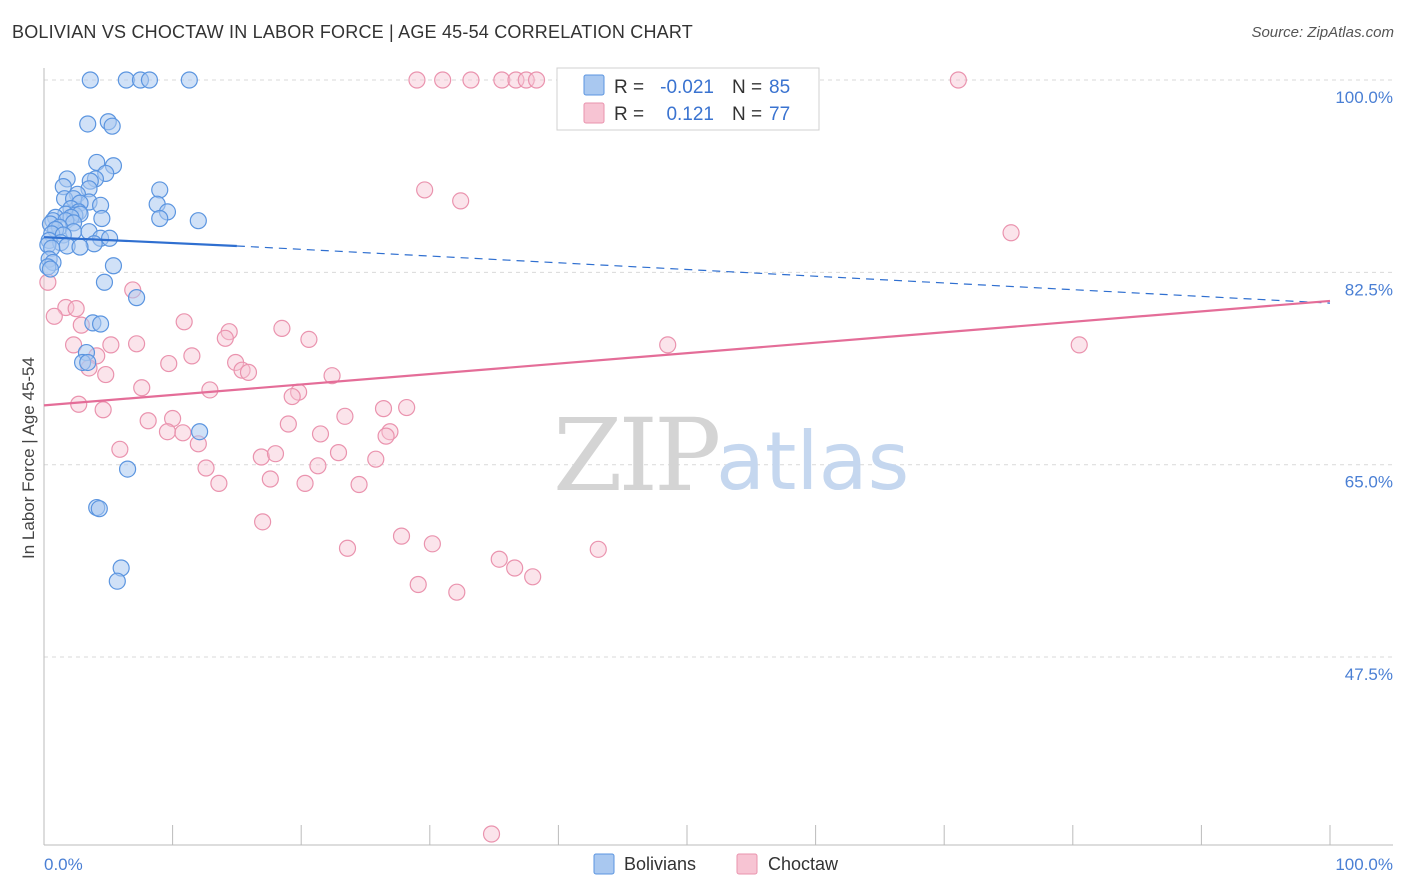 This screenshot has height=892, width=1406. What do you see at coordinates (629, 114) in the screenshot?
I see `legend-r-label-choctaw: R =` at bounding box center [629, 114].